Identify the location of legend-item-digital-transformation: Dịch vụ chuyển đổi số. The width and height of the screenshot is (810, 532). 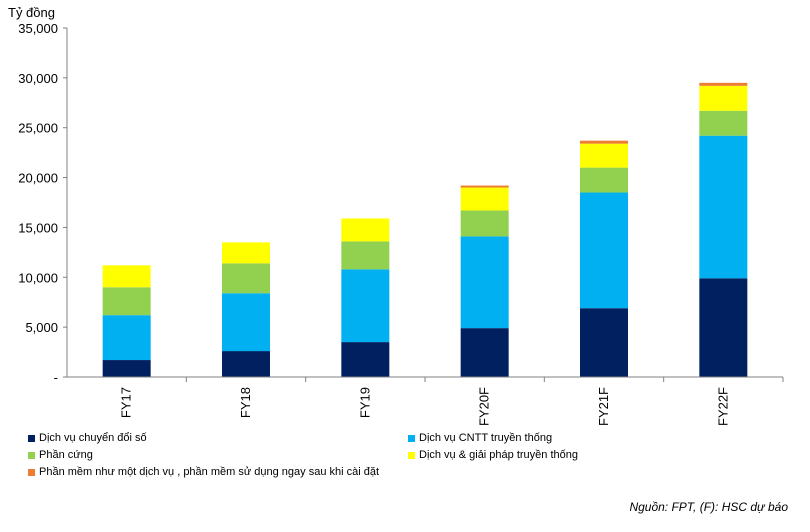
(87, 438).